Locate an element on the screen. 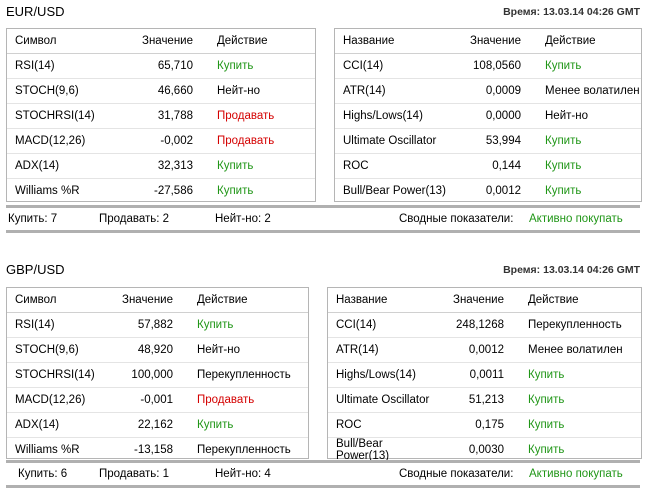 This screenshot has height=491, width=646. table-row: STOCHRSI(14) 100,000 Перекупленность is located at coordinates (157, 375).